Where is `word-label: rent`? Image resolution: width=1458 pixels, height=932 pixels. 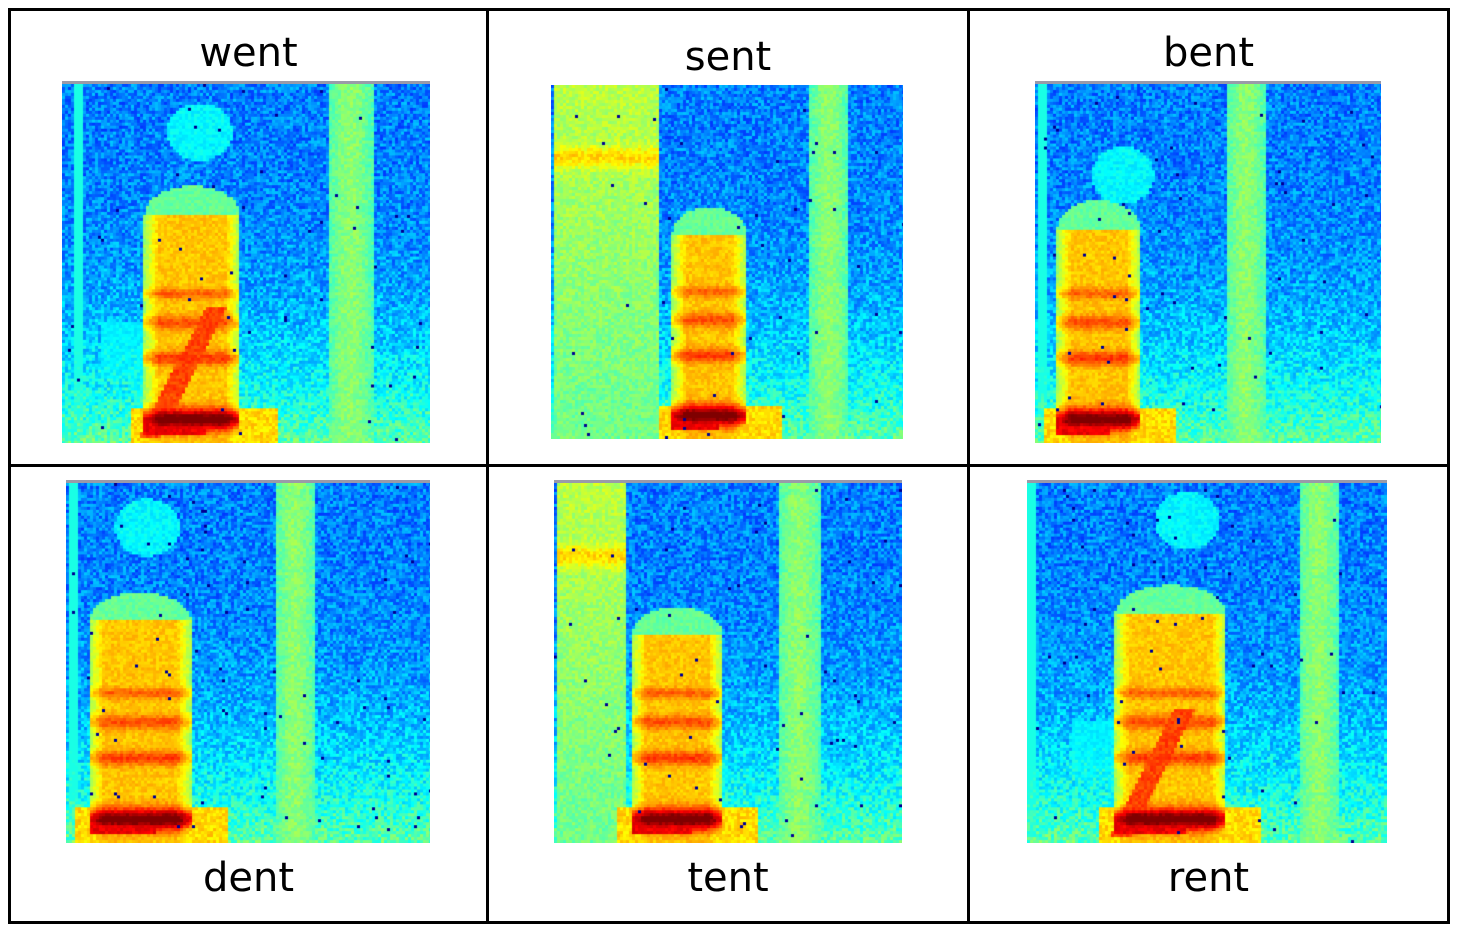 word-label: rent is located at coordinates (1208, 878).